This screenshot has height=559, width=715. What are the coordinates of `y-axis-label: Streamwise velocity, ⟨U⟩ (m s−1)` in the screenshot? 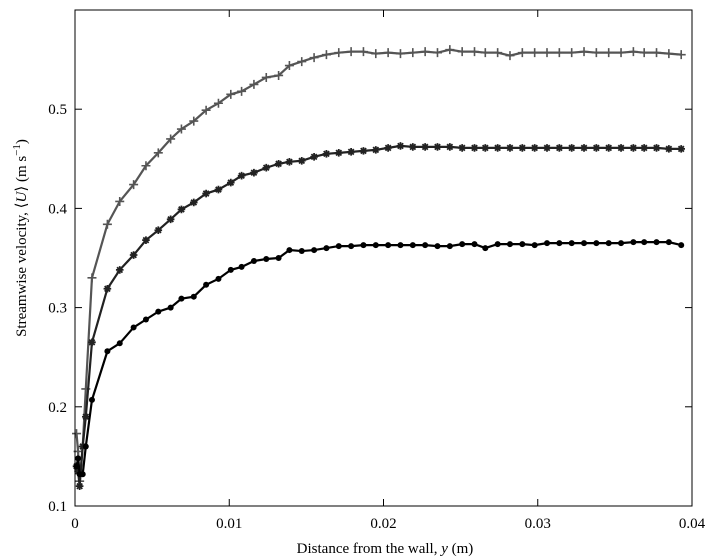 It's located at (20, 238).